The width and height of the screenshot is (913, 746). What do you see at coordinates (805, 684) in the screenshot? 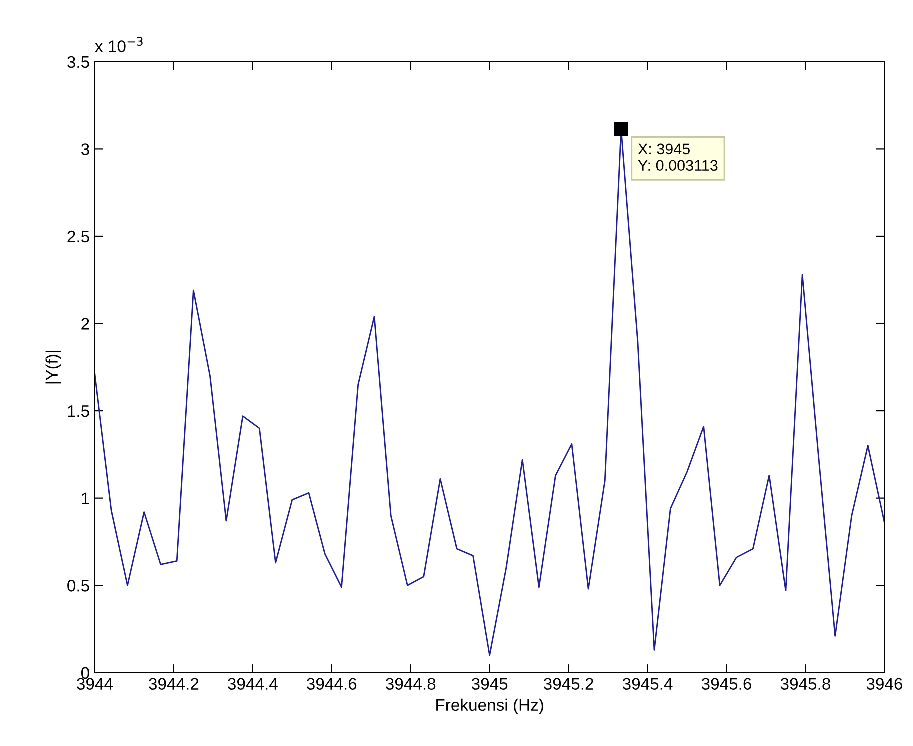
I see `x-tick-label: 3945.8` at bounding box center [805, 684].